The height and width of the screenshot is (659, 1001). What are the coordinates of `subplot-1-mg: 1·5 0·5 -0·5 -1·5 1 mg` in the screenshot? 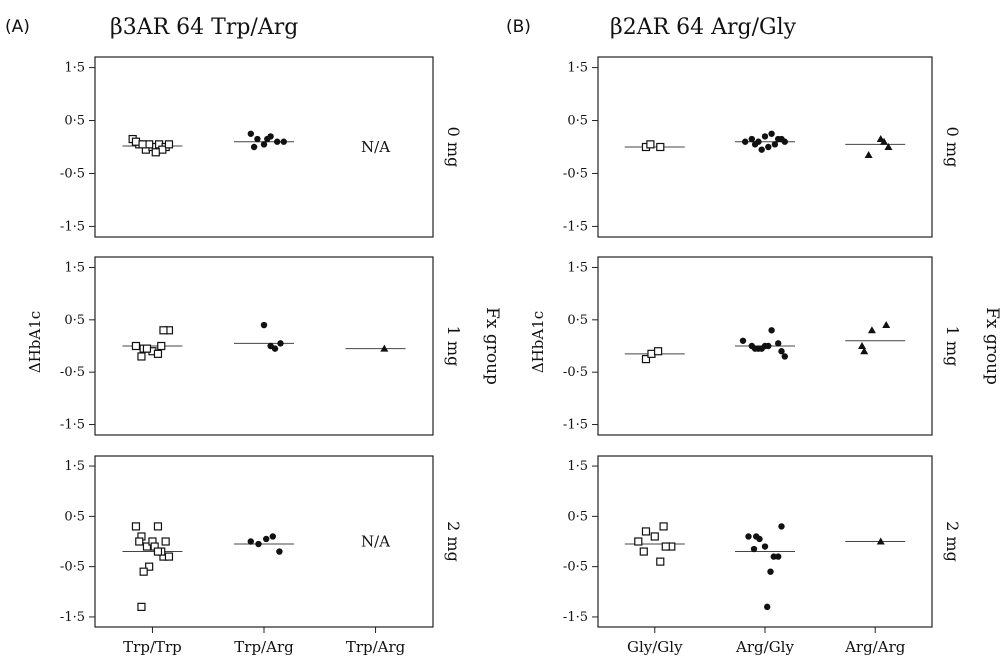 It's located at (261, 346).